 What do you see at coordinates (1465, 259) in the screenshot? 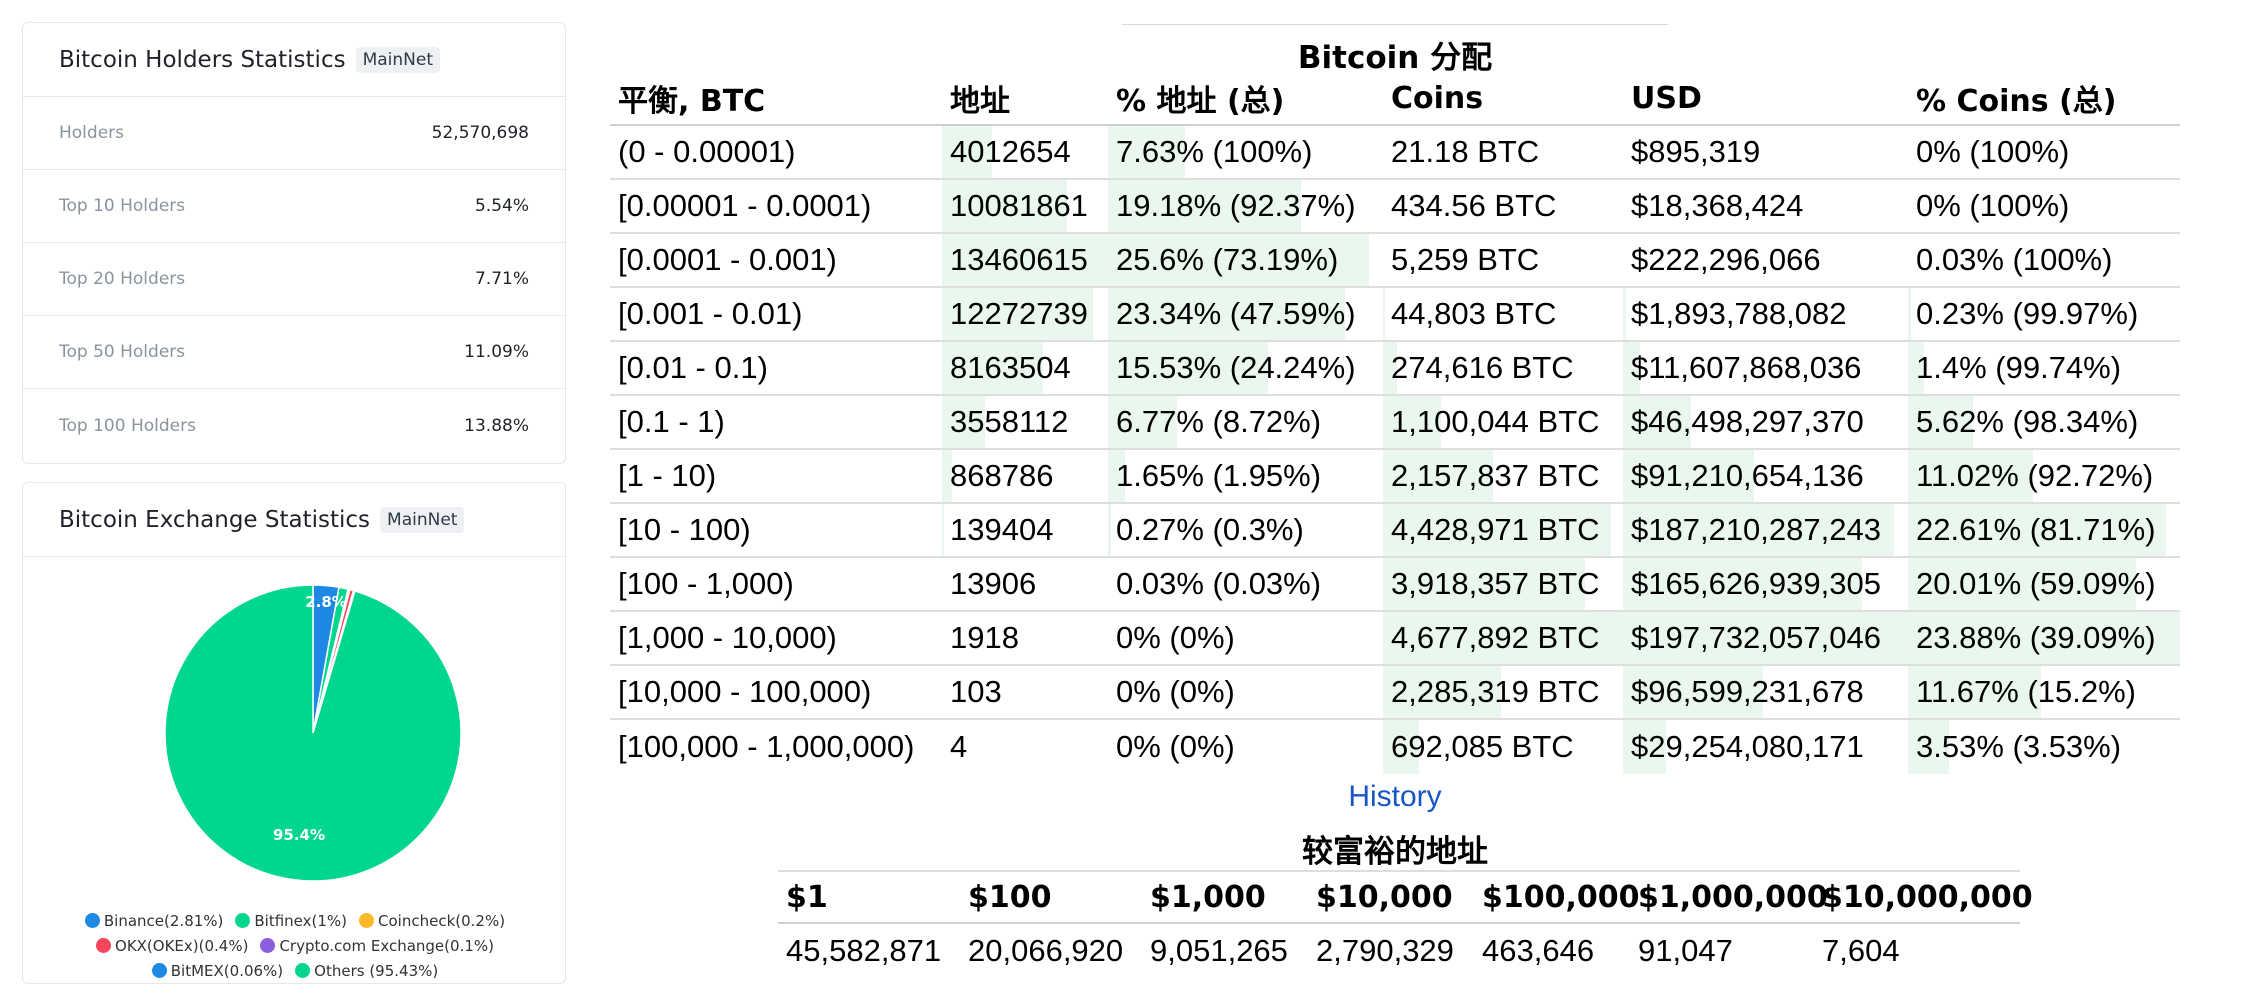
I see `cell-value: 5,259 BTC` at bounding box center [1465, 259].